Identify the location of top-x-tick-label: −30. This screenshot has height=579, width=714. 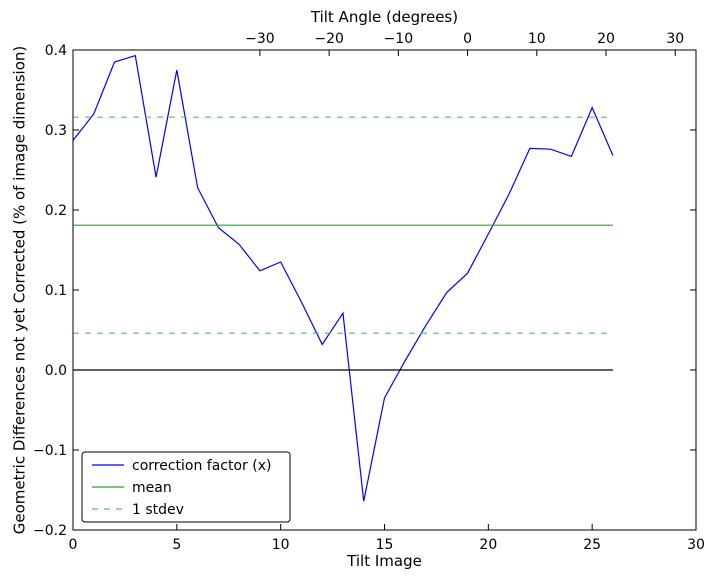
(260, 39).